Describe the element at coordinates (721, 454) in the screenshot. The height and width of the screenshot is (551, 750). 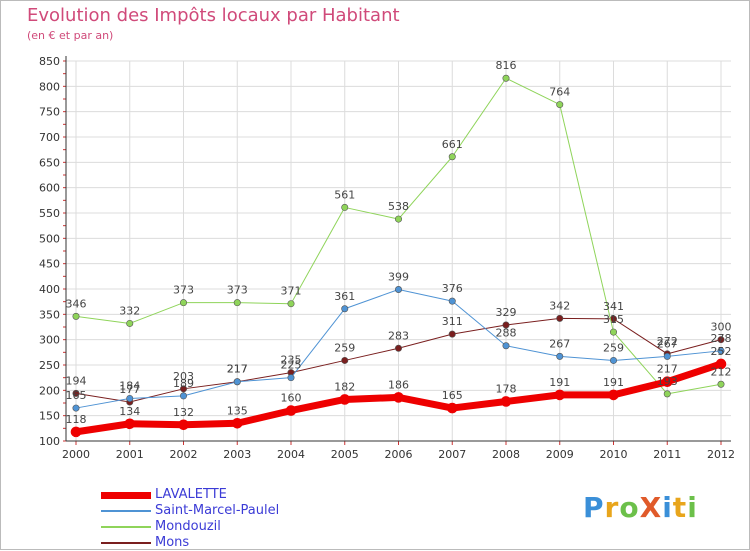
I see `x-tick-label: 2012` at that location.